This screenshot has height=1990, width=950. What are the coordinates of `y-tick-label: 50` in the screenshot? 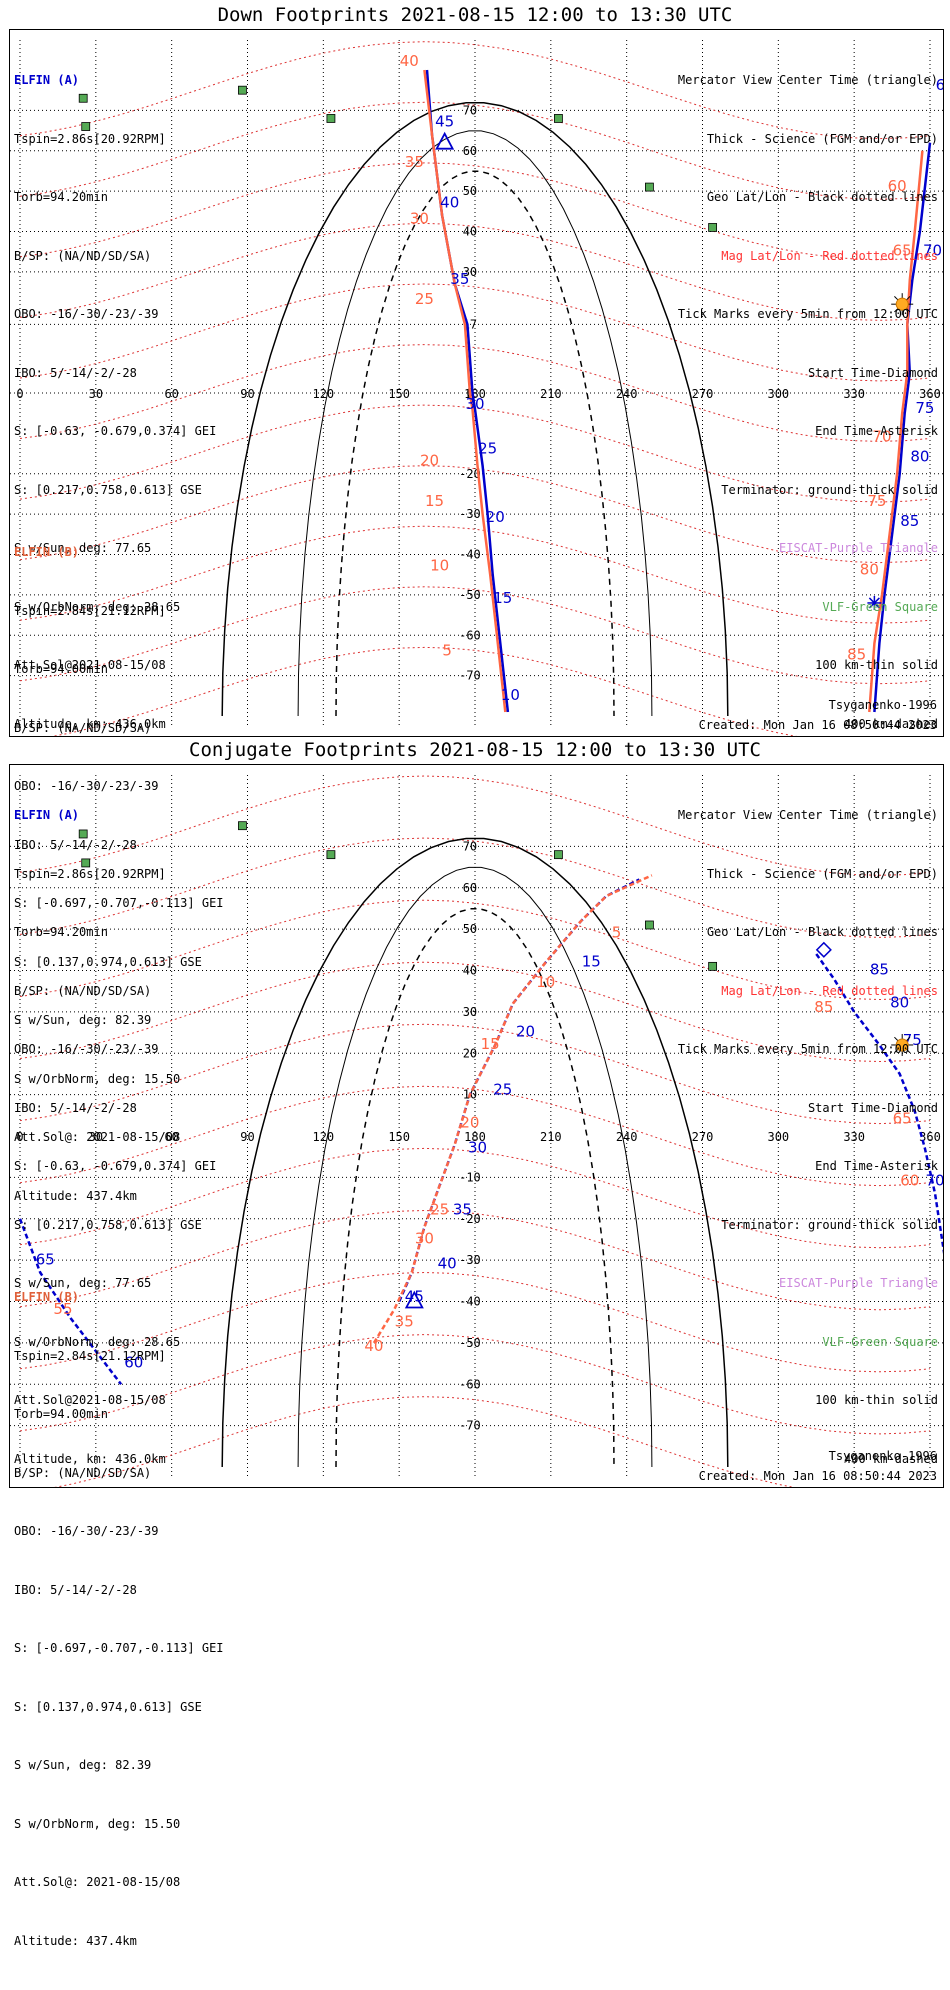 It's located at (470, 929).